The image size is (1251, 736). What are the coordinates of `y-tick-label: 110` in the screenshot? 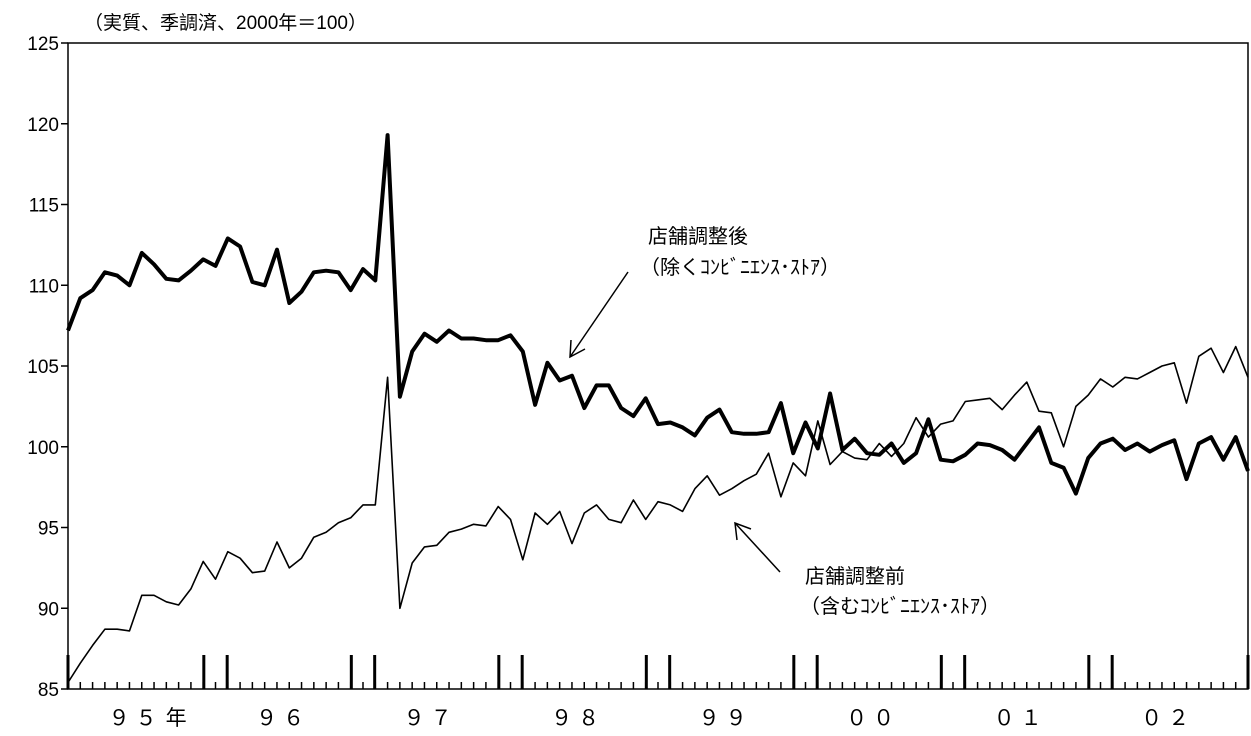 It's located at (44, 286).